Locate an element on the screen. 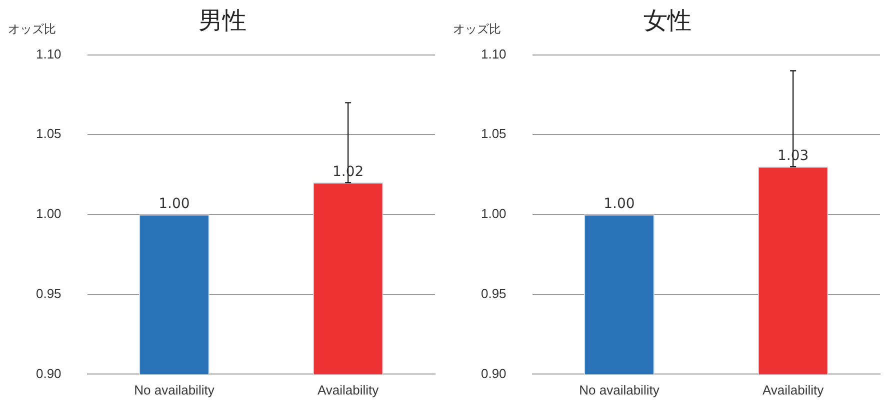  chart-title: 女性 is located at coordinates (668, 20).